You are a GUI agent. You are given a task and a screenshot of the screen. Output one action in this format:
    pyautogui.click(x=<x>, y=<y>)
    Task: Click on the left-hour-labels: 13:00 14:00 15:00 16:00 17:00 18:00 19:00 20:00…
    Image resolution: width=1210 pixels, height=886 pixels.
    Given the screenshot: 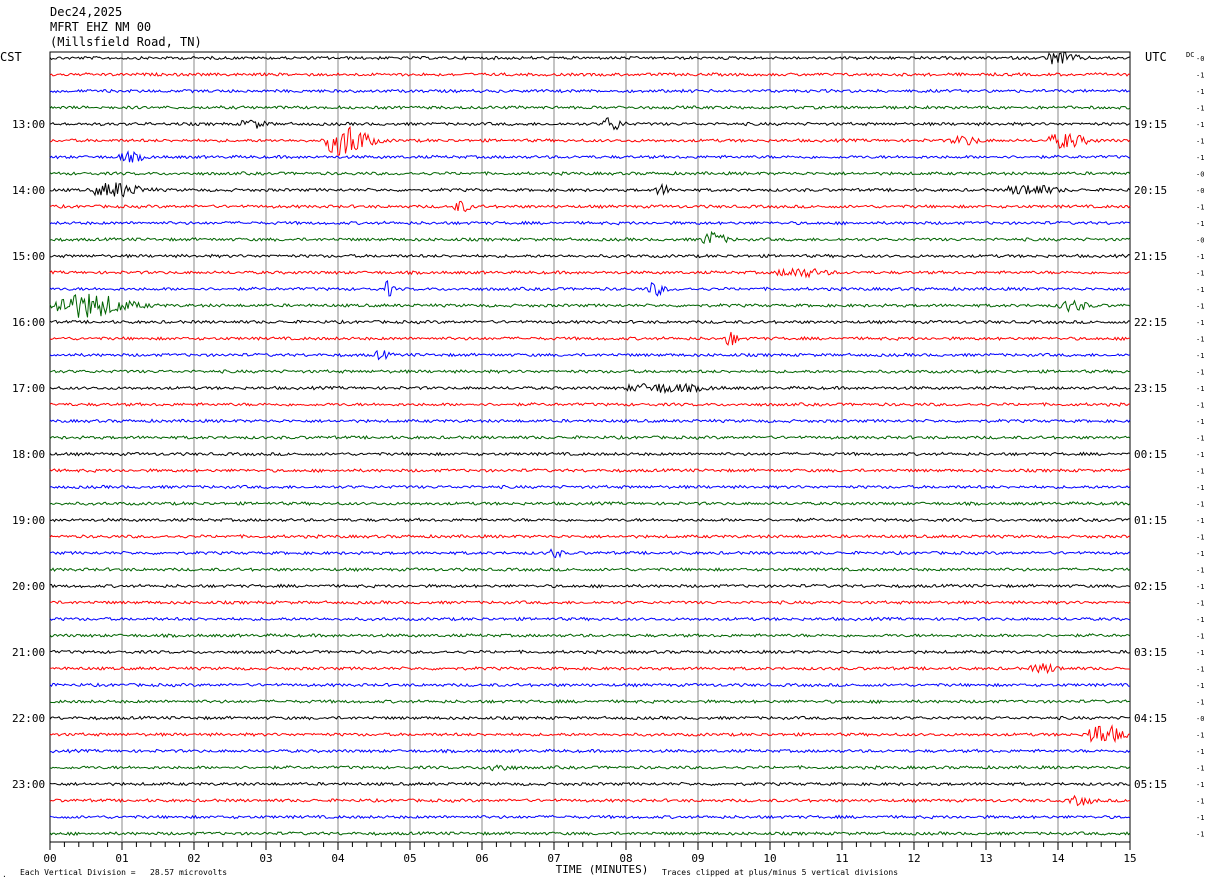 What is the action you would take?
    pyautogui.click(x=28, y=454)
    